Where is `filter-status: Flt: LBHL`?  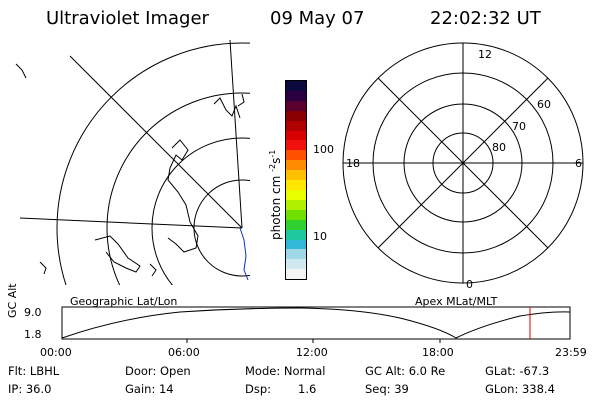
filter-status: Flt: LBHL is located at coordinates (34, 371).